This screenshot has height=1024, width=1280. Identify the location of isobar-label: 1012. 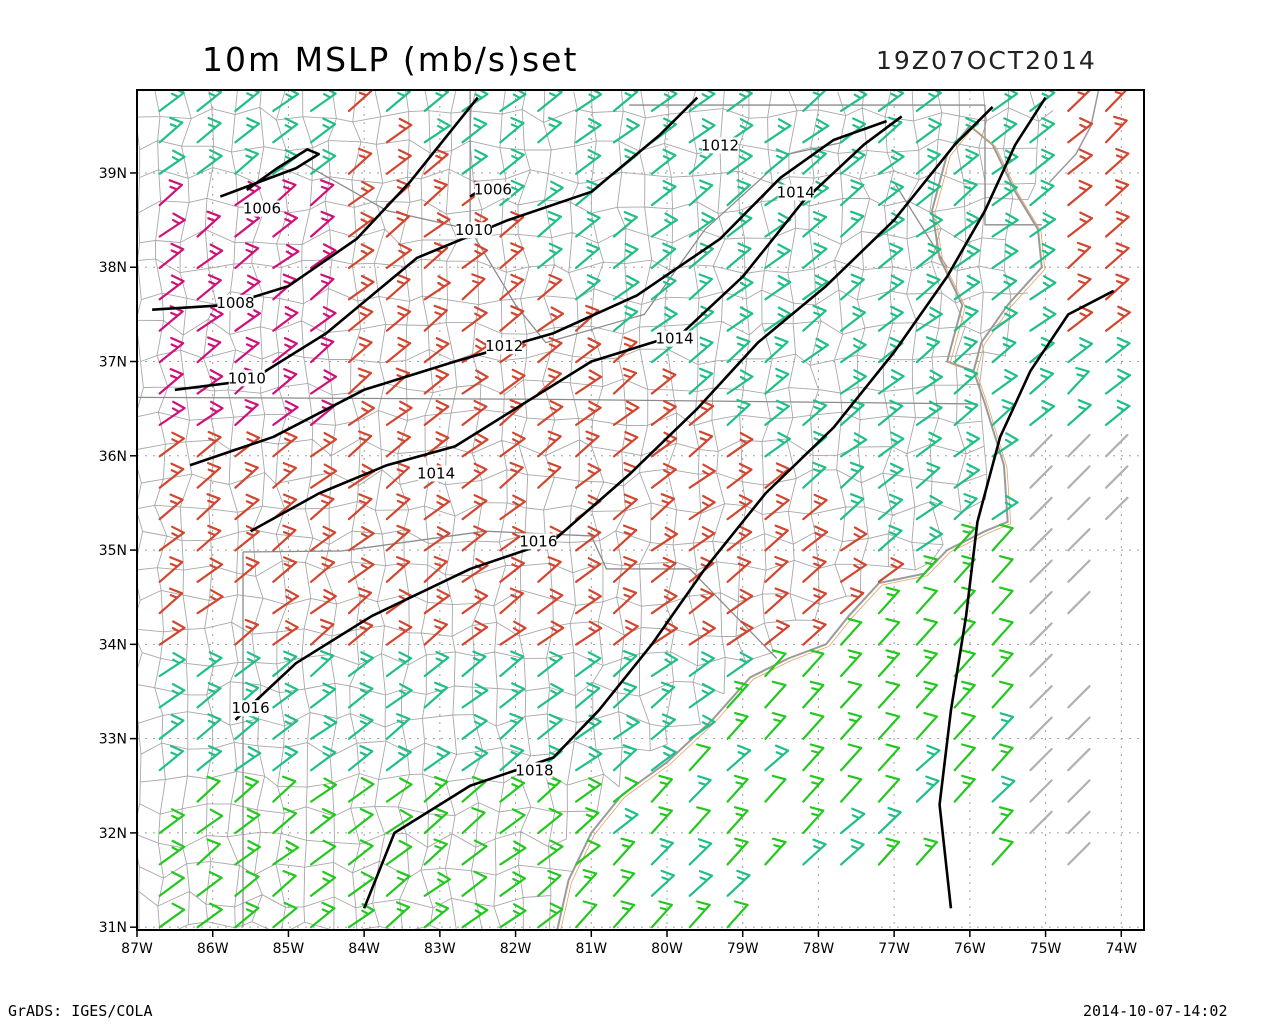
(504, 346).